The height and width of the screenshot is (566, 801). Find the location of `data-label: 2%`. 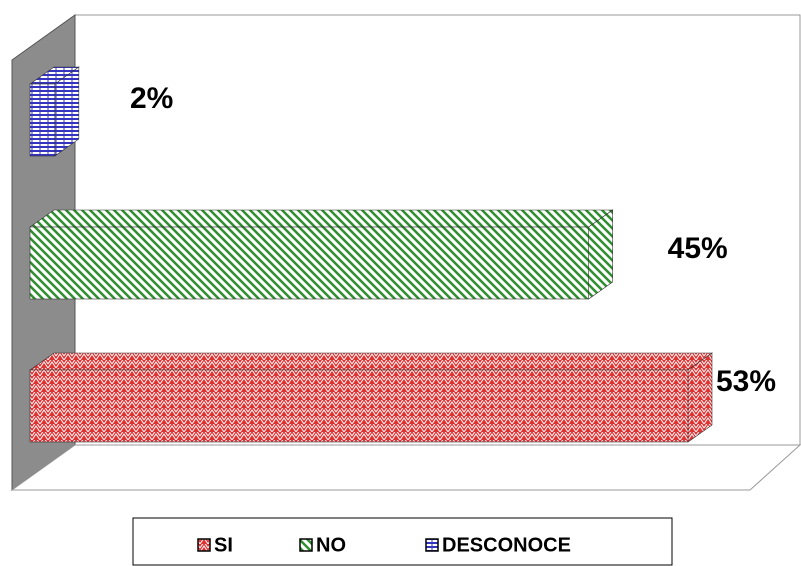

data-label: 2% is located at coordinates (151, 98).